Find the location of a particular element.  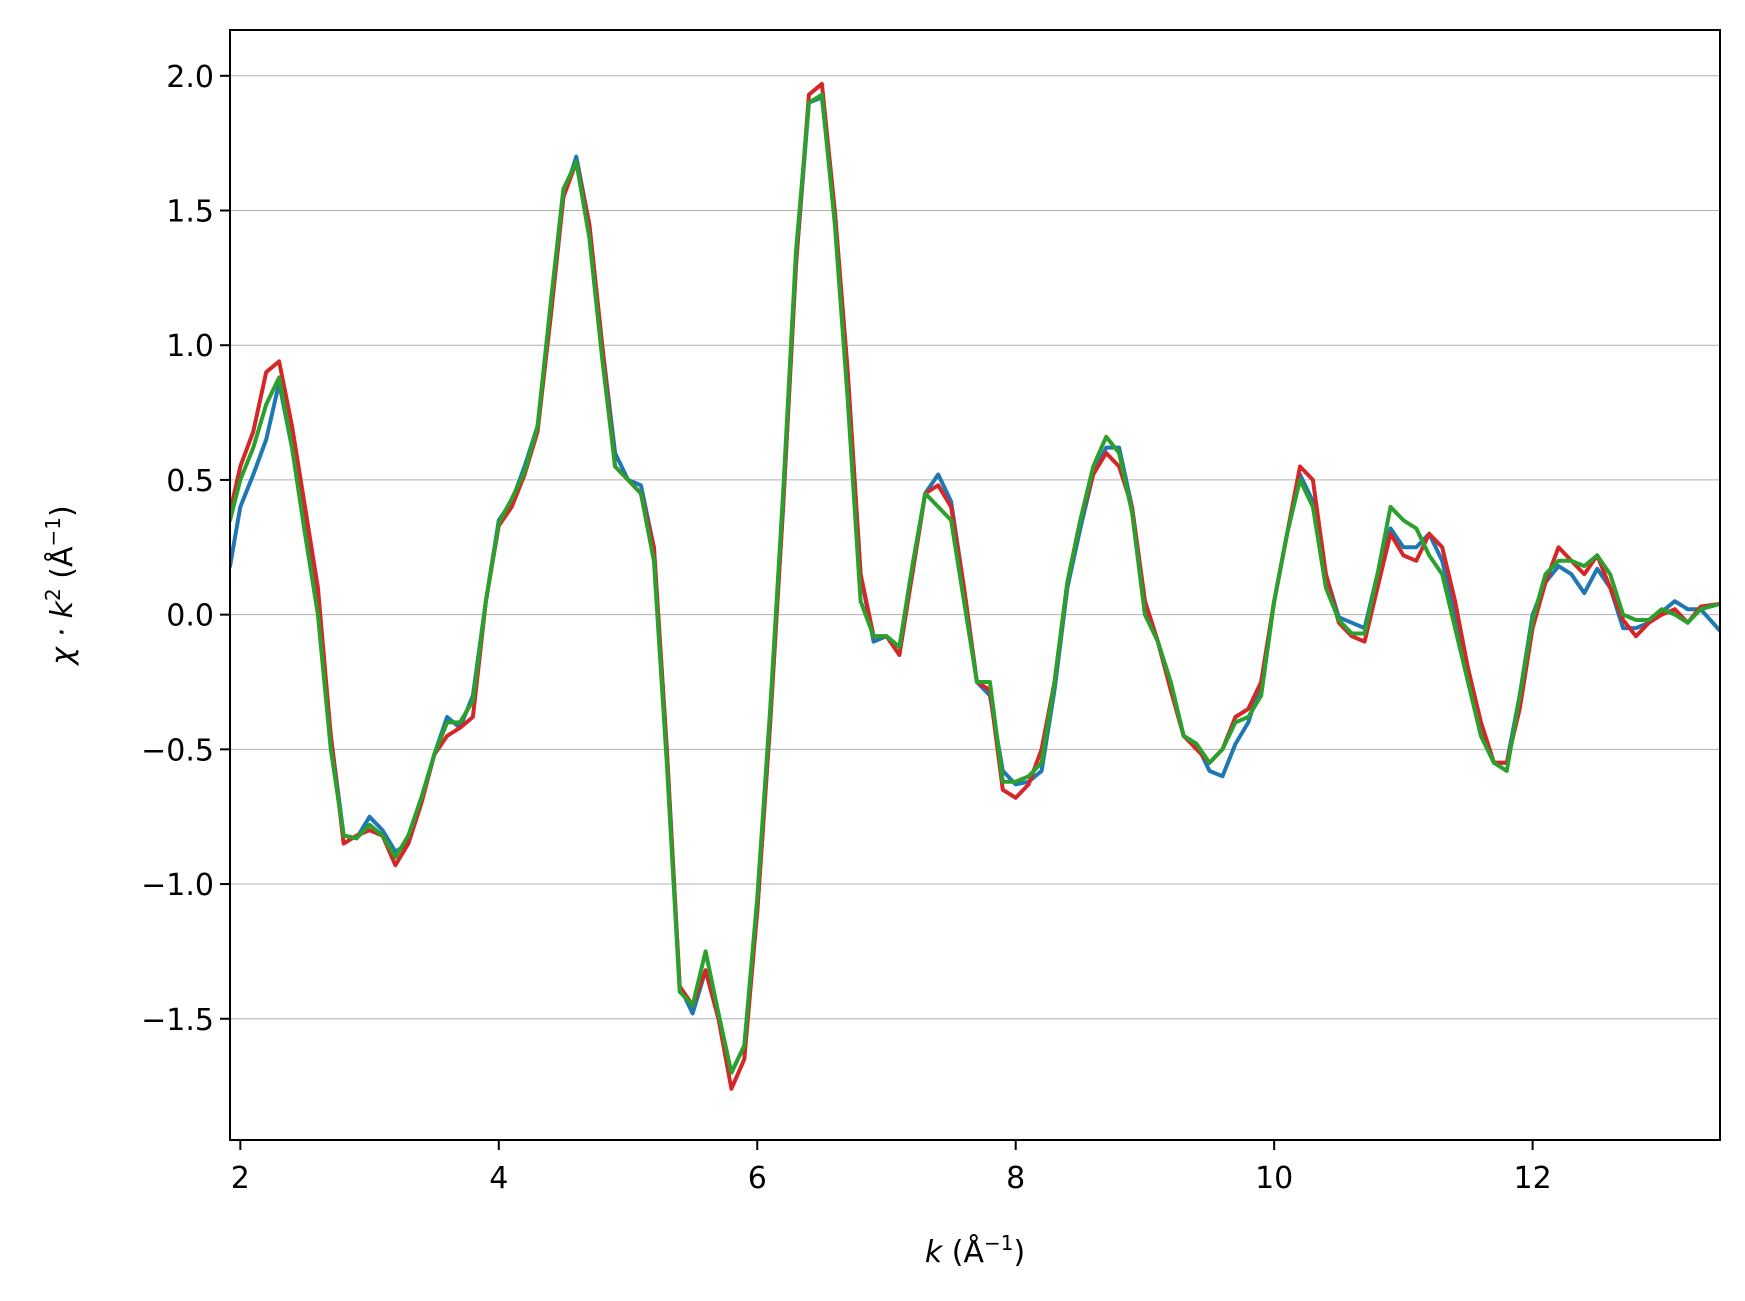

y-axis-label-pre: χ · is located at coordinates (62, 642).